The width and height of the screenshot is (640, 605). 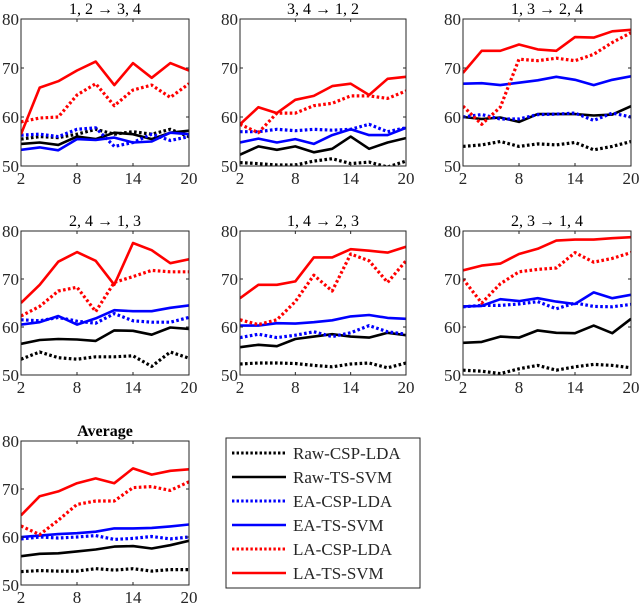 What do you see at coordinates (342, 477) in the screenshot?
I see `legend-label: Raw-TS-SVM` at bounding box center [342, 477].